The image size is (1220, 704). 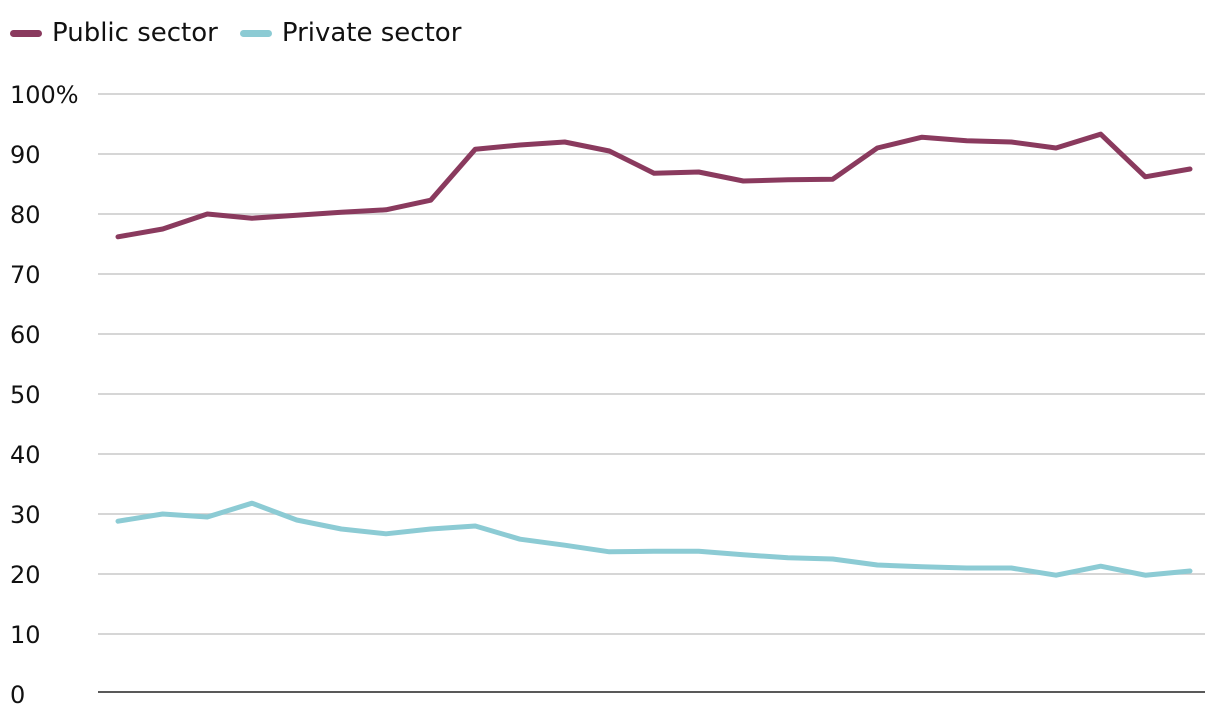 I want to click on legend-label: Private sector, so click(x=371, y=33).